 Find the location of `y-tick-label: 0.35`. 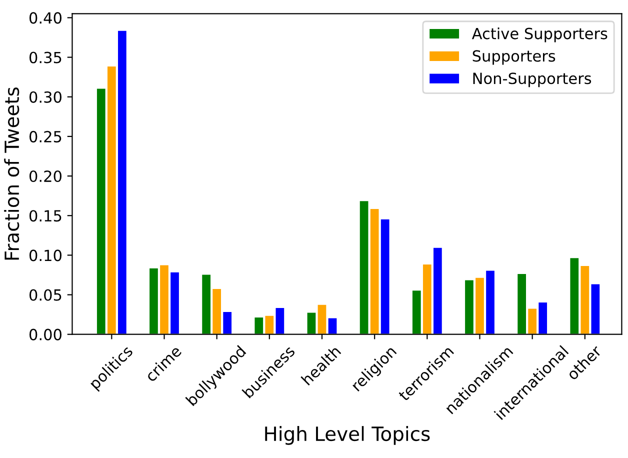

y-tick-label: 0.35 is located at coordinates (45, 58).